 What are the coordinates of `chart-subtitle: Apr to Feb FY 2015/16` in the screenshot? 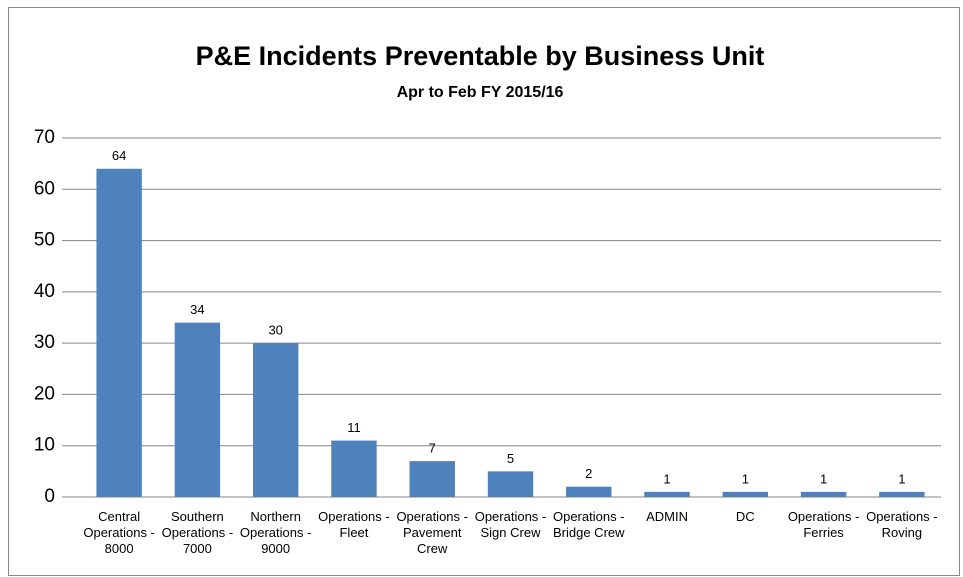 It's located at (480, 92).